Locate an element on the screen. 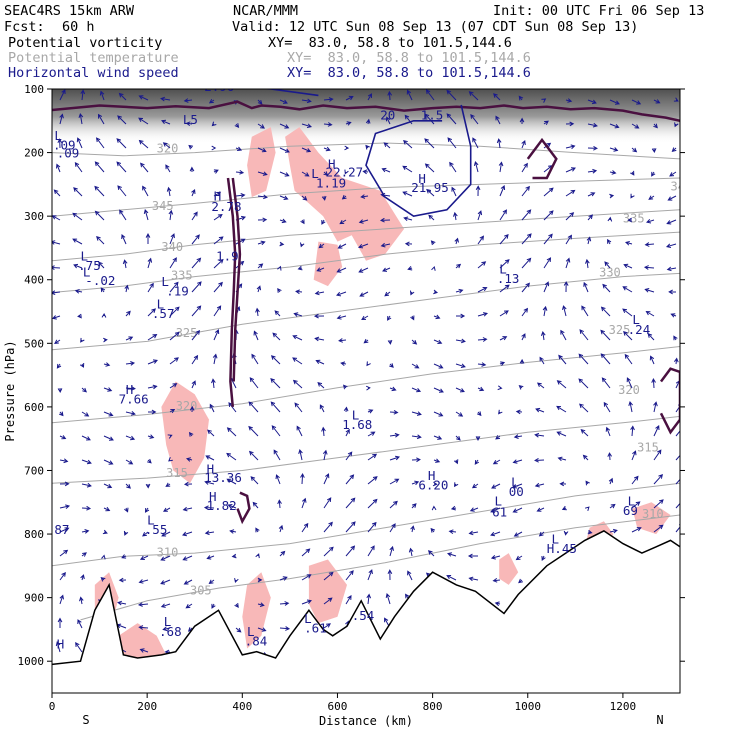 The width and height of the screenshot is (740, 740). theta-contour-label-8: 320 is located at coordinates (168, 149).